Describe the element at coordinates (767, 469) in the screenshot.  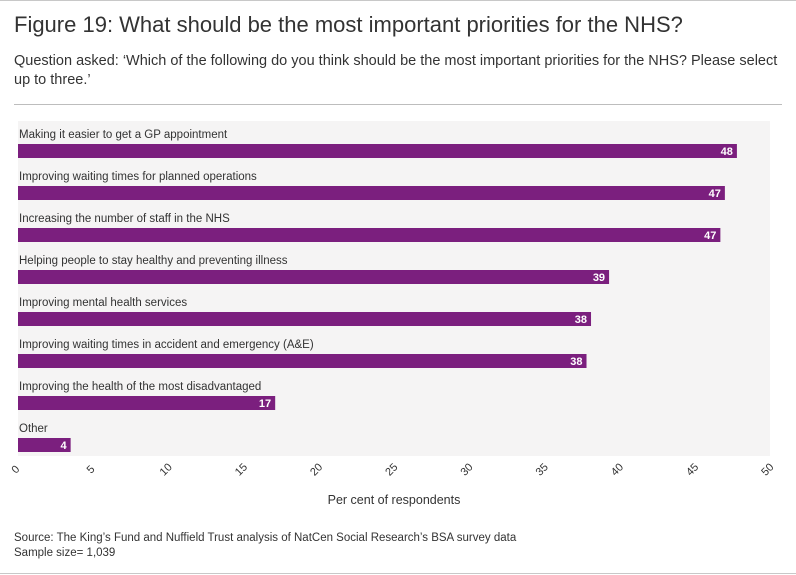
I see `x-tick-label: 50` at that location.